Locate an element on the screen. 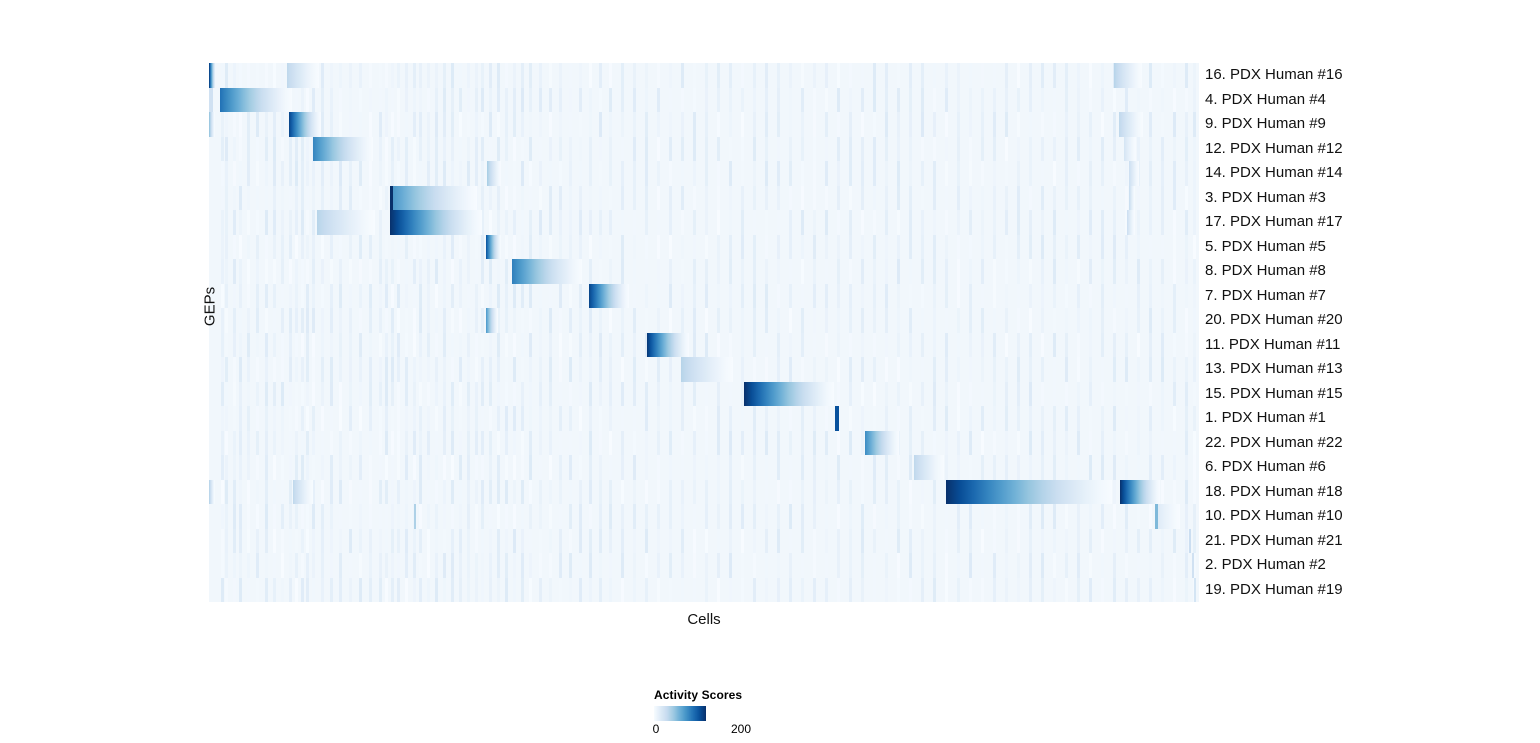 The image size is (1540, 743). colorbar-legend: Activity Scores 0 200 is located at coordinates (705, 713).